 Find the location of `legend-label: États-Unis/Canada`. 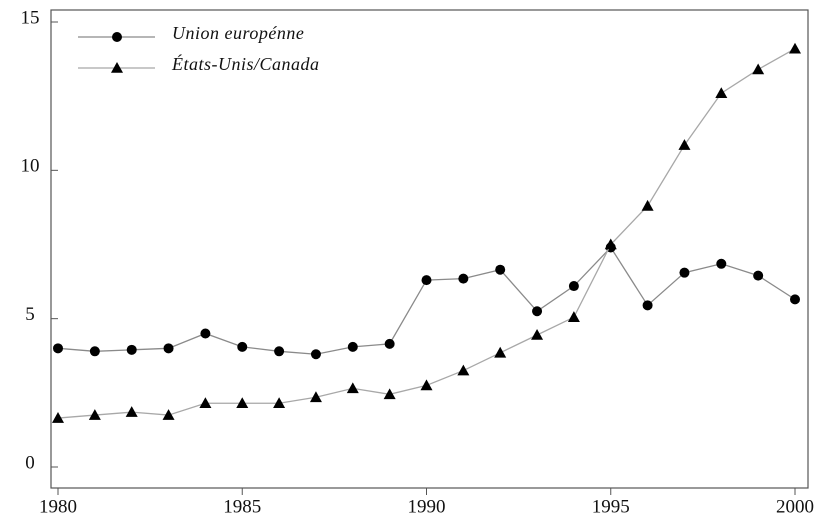

legend-label: États-Unis/Canada is located at coordinates (245, 63).